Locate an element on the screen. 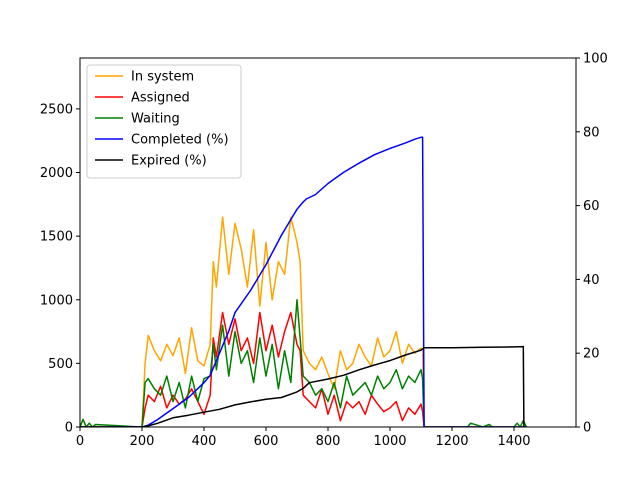 Image resolution: width=640 pixels, height=480 pixels. y-tick-label-0: 0 is located at coordinates (69, 428).